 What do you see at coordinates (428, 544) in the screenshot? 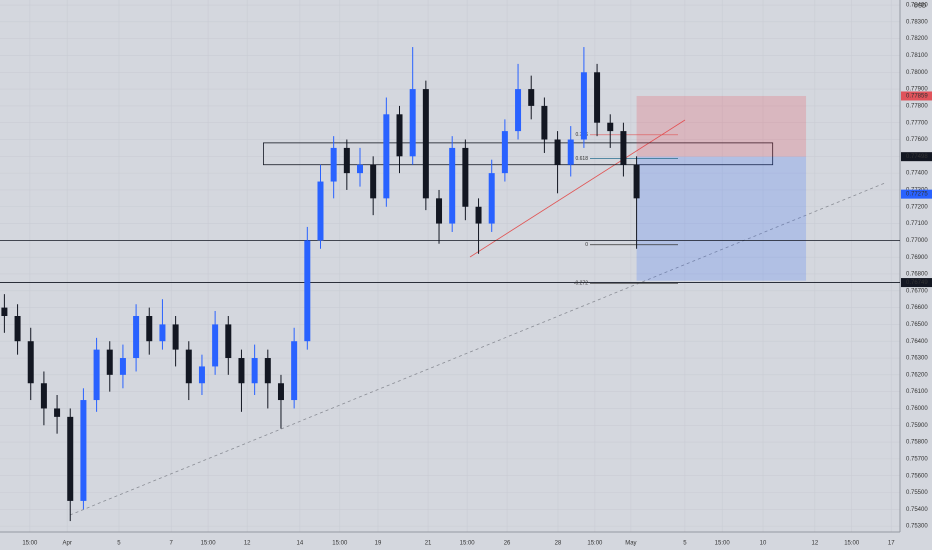
I see `x-tick-label: 21` at bounding box center [428, 544].